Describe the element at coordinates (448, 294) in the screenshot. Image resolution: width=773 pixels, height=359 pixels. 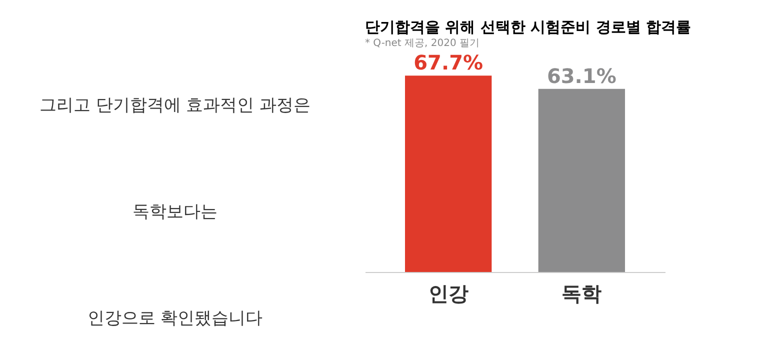
I see `x-tick-label: 인강` at that location.